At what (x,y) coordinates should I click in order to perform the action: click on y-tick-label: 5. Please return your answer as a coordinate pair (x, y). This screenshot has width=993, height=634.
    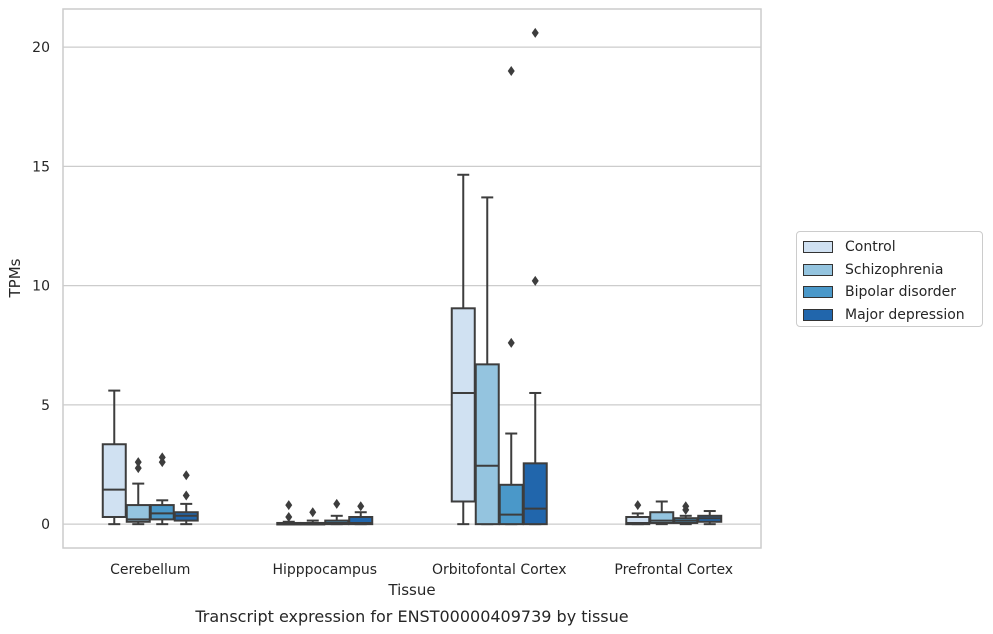
    Looking at the image, I should click on (45, 406).